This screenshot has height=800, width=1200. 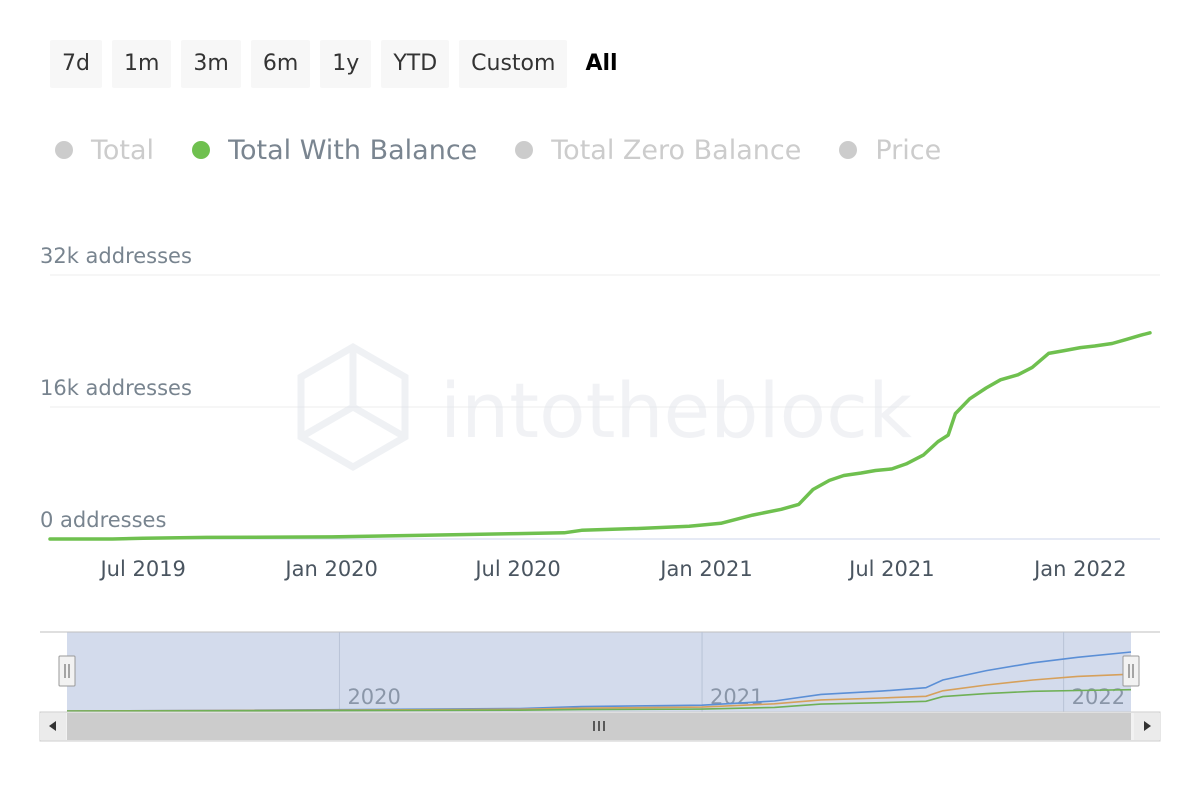 What do you see at coordinates (1147, 726) in the screenshot?
I see `chevron-right-icon` at bounding box center [1147, 726].